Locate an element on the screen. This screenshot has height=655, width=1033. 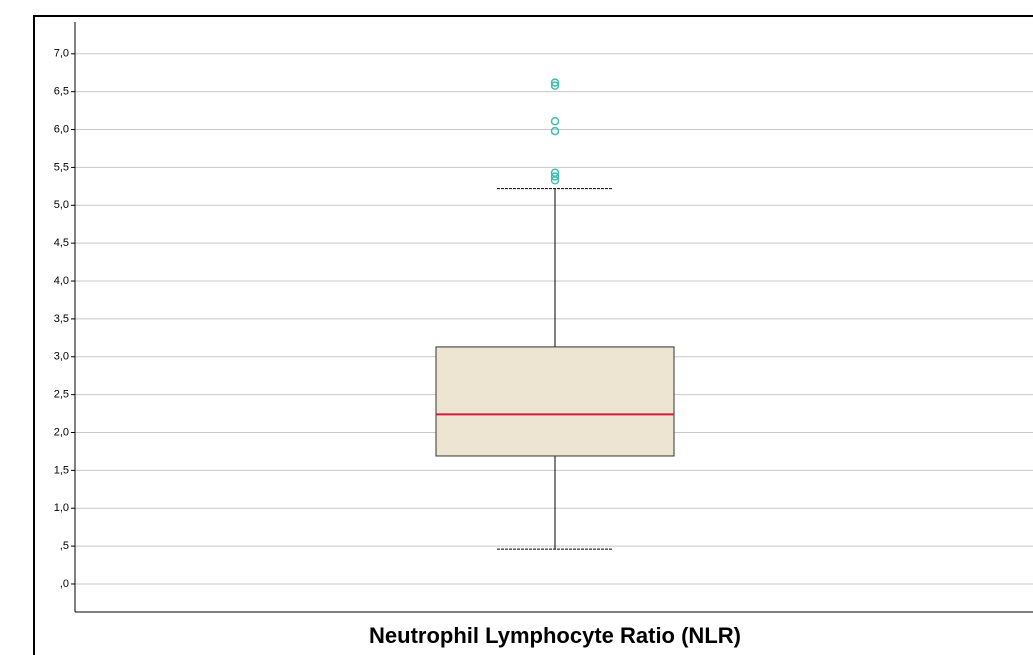
y-tick-label: 6,0 is located at coordinates (61, 129).